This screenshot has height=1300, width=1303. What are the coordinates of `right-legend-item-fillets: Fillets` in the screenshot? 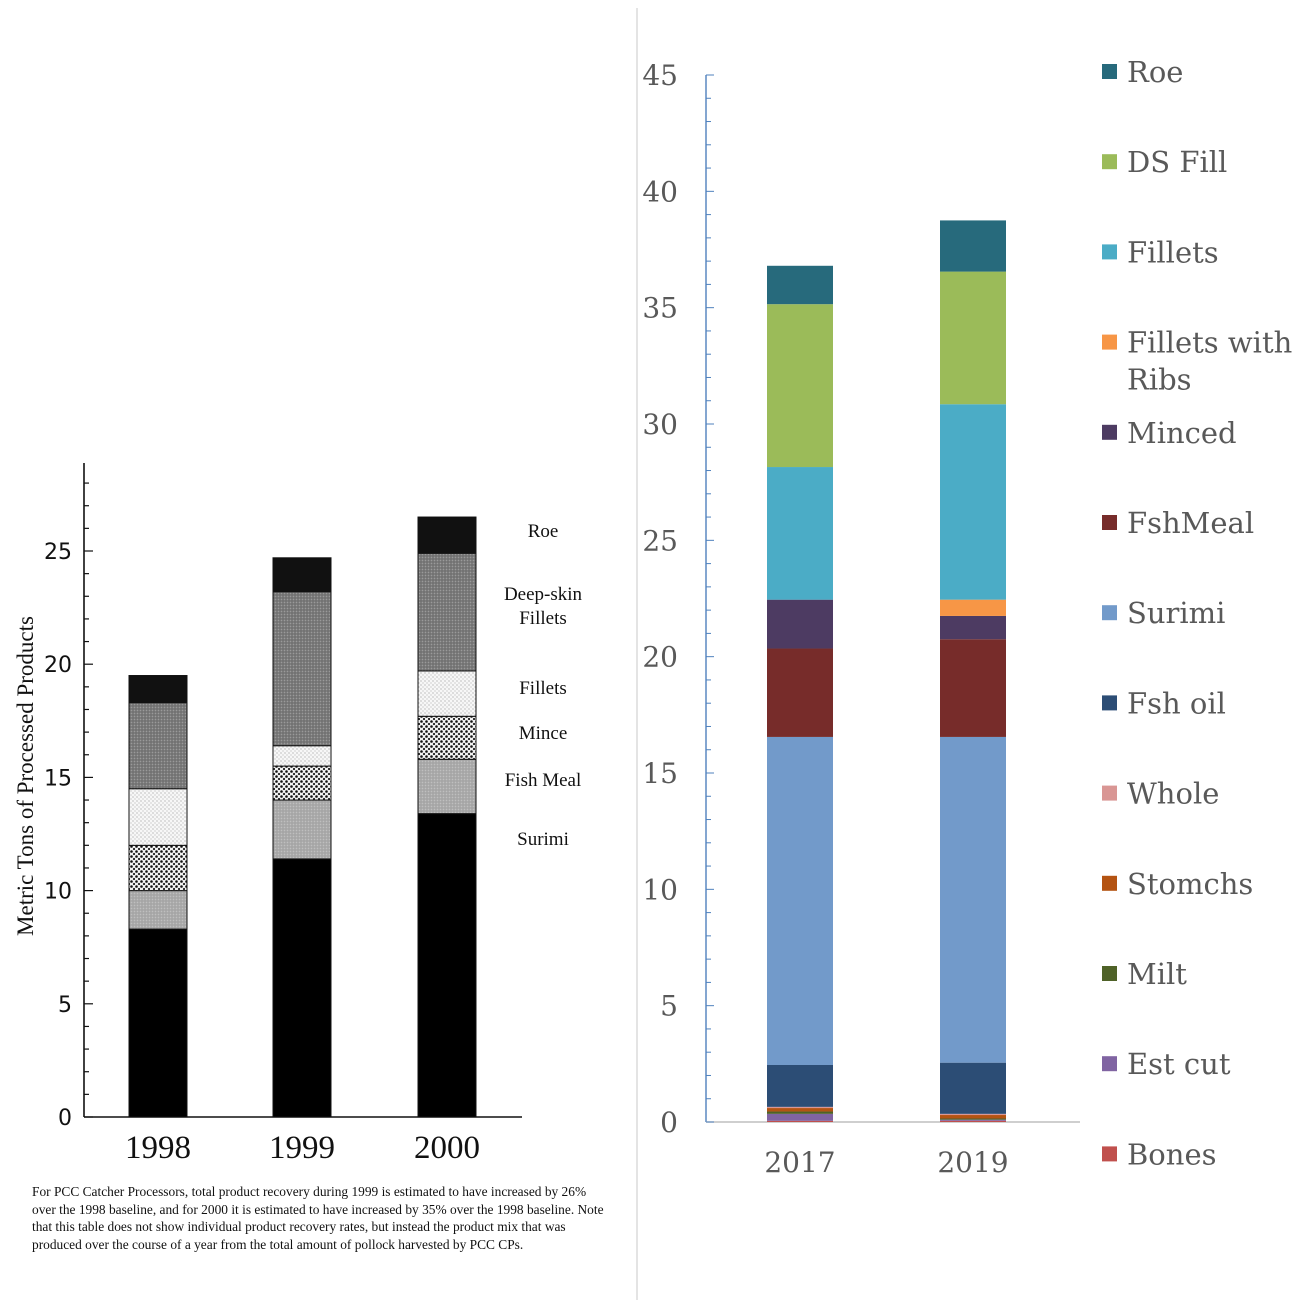 It's located at (1160, 252).